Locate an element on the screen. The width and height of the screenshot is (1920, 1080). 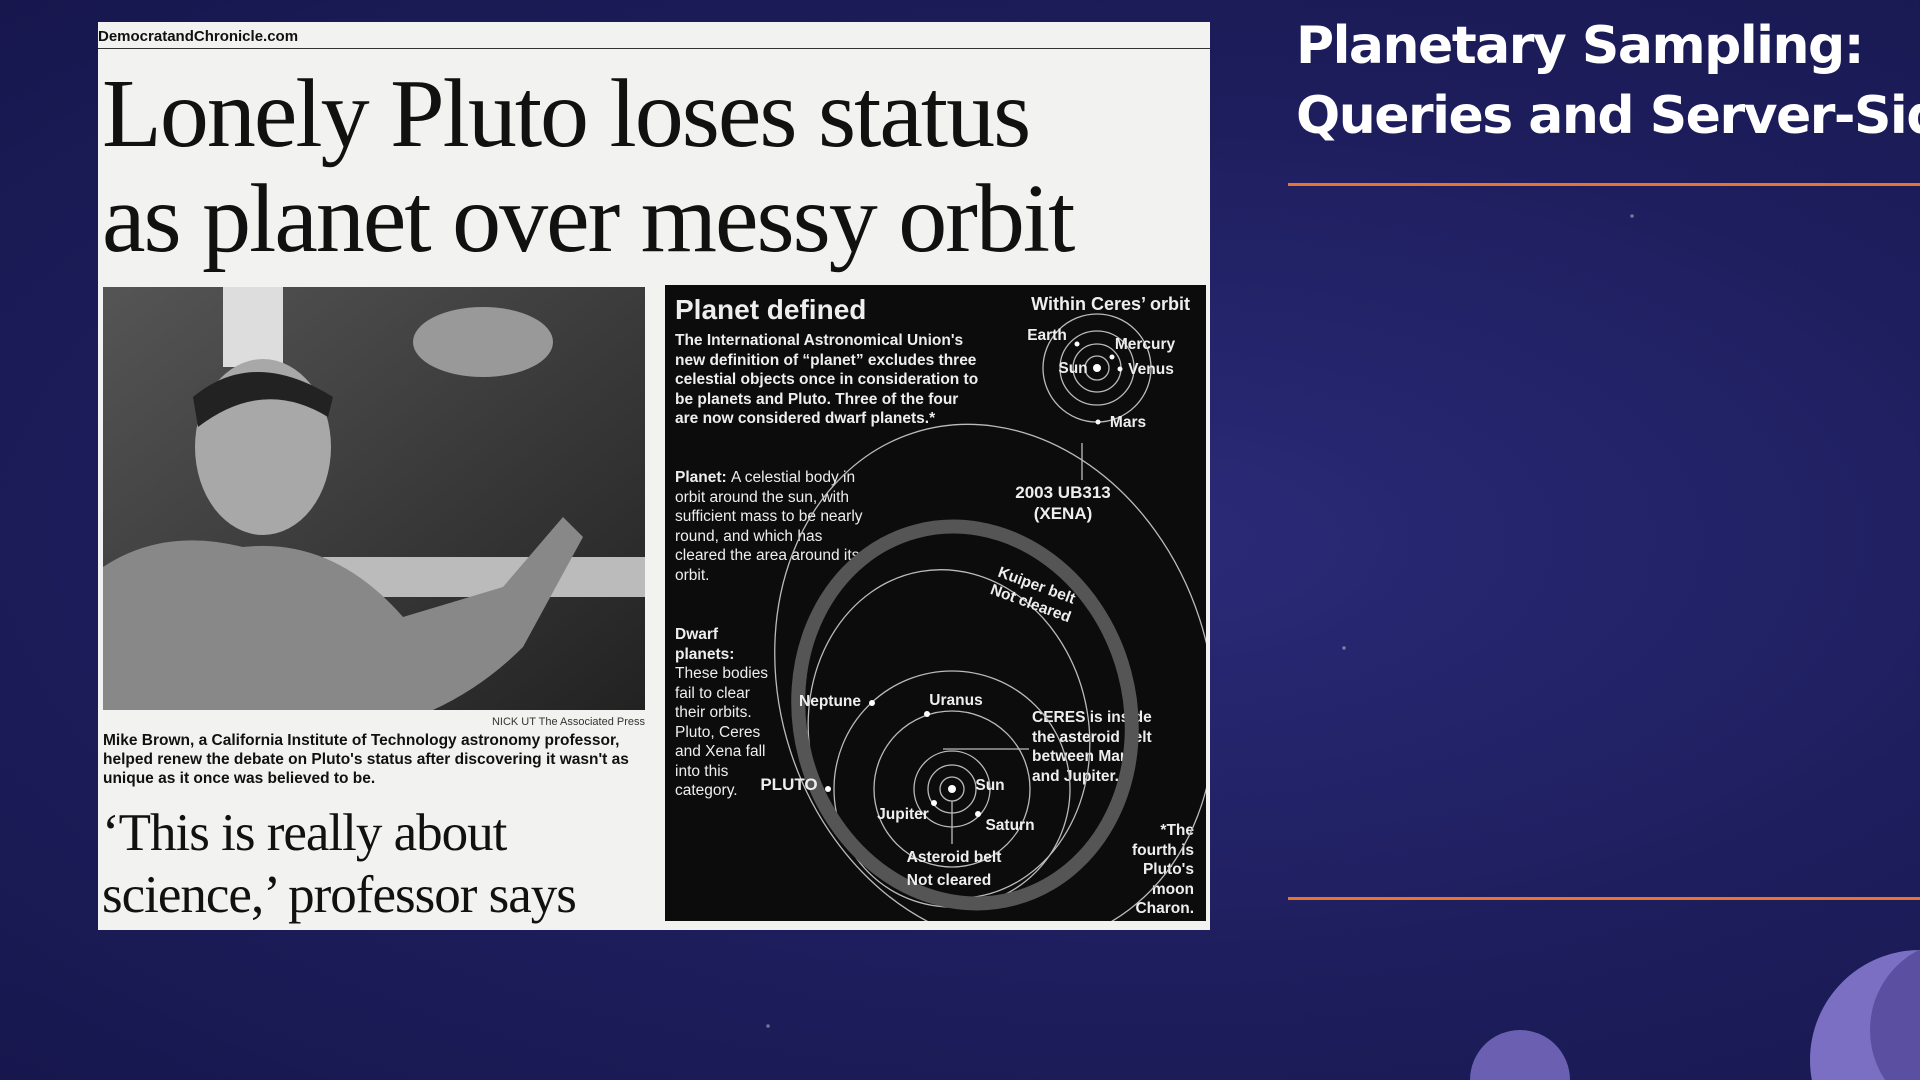
planet-label: Saturn is located at coordinates (1009, 825).